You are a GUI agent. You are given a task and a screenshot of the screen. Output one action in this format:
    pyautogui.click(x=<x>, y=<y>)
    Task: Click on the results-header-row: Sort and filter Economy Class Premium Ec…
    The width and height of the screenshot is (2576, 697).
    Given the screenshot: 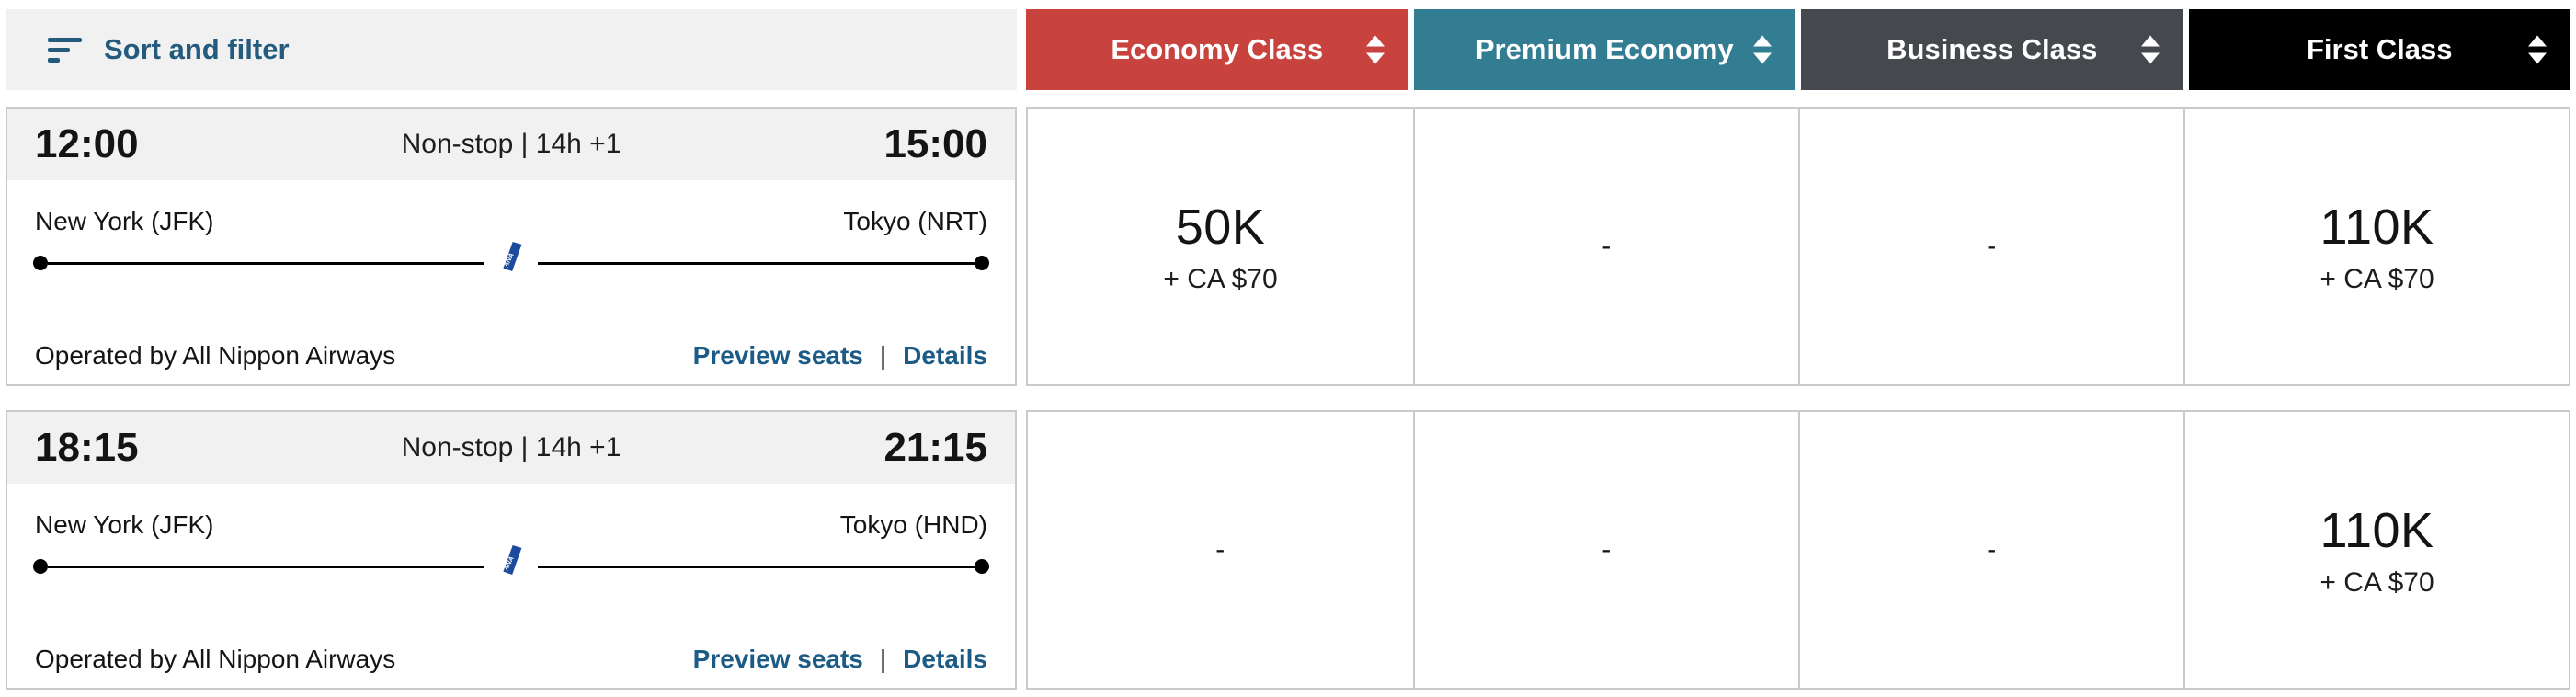 What is the action you would take?
    pyautogui.click(x=1288, y=49)
    